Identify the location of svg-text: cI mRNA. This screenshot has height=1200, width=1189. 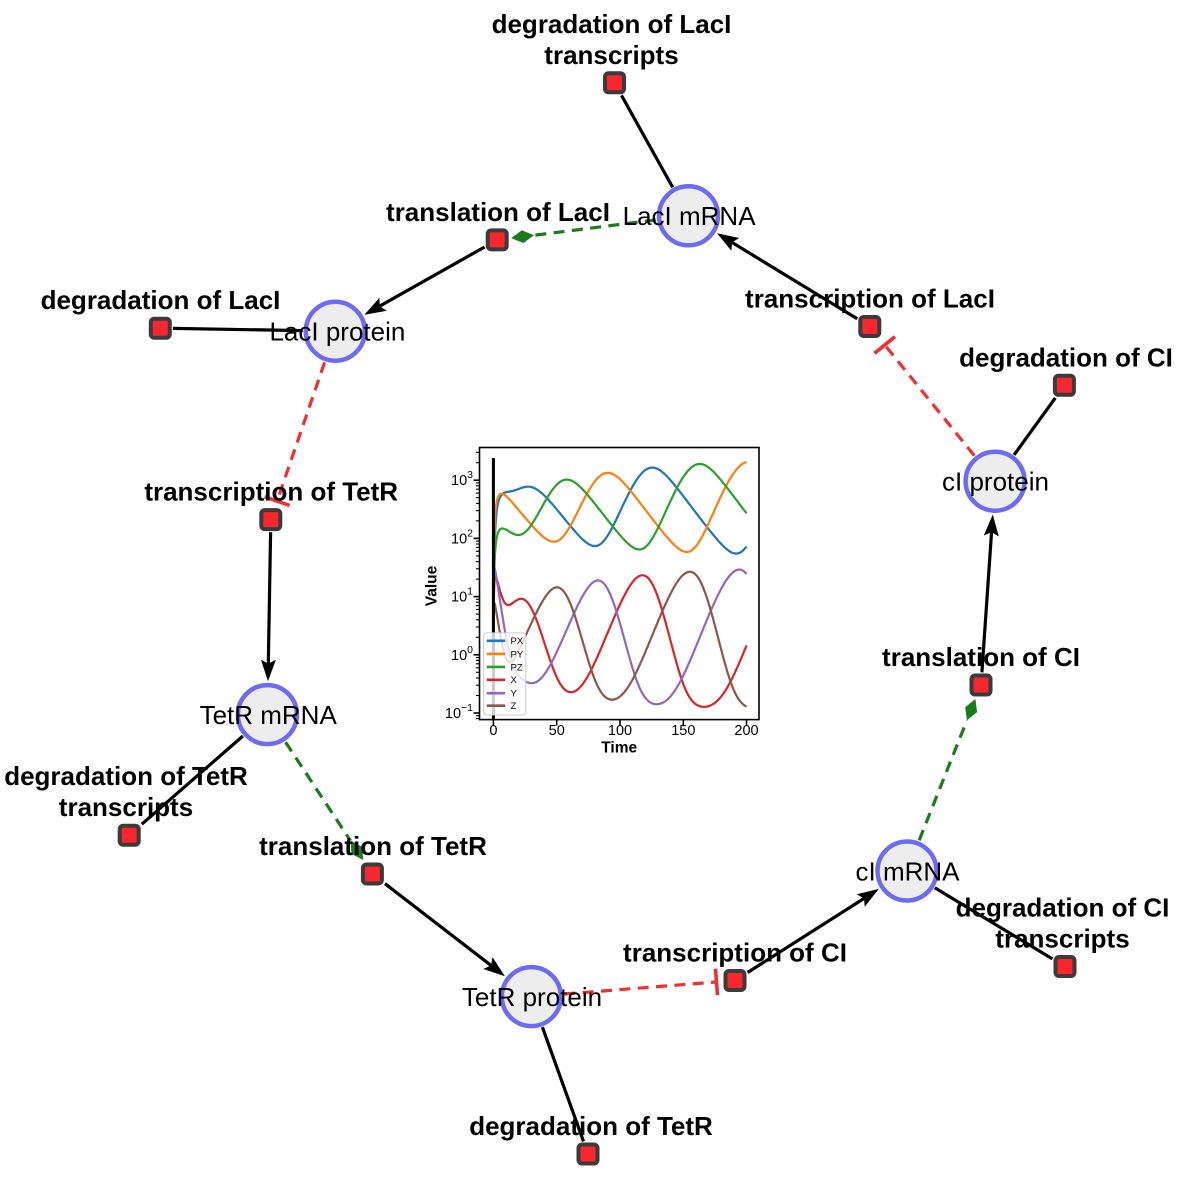
(908, 871).